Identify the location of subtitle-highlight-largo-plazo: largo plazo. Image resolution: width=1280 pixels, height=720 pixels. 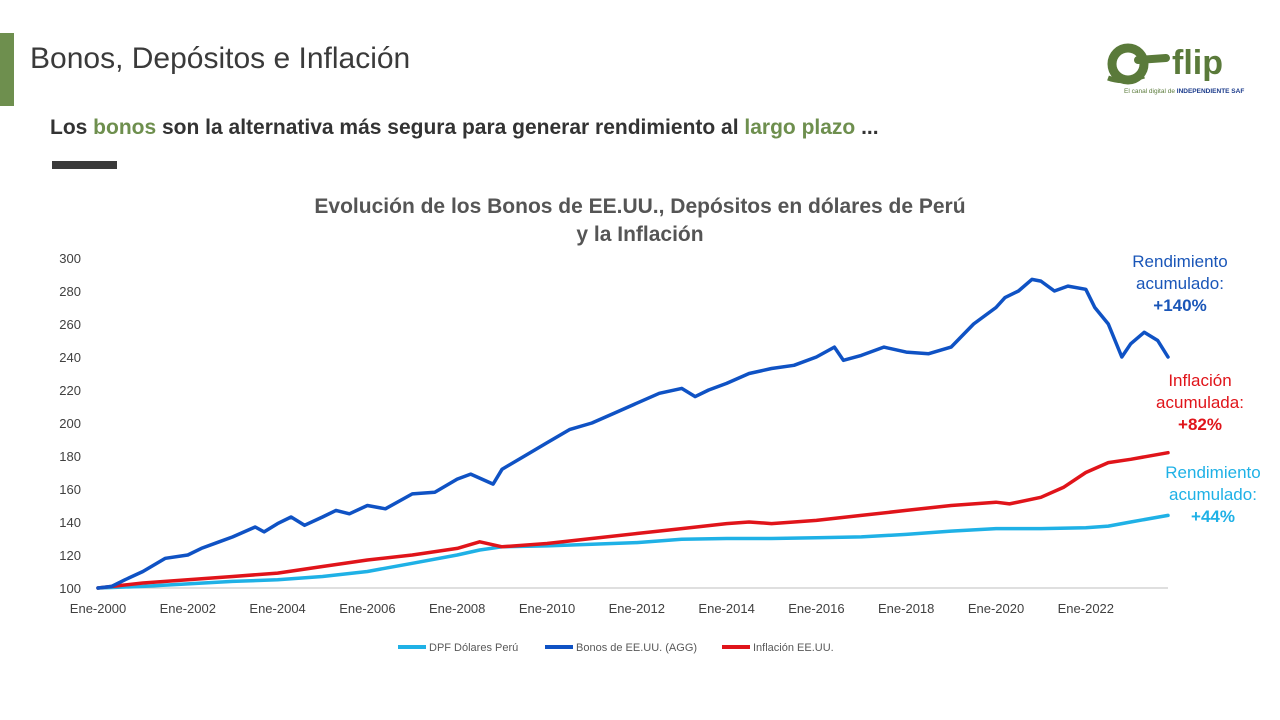
(800, 127).